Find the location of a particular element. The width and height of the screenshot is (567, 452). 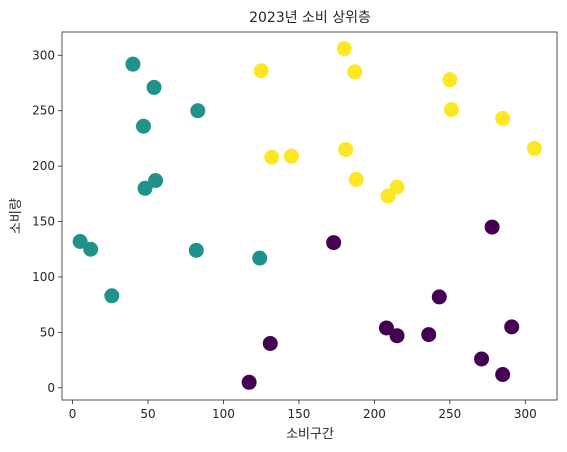

y-tick-label: 300 is located at coordinates (43, 55).